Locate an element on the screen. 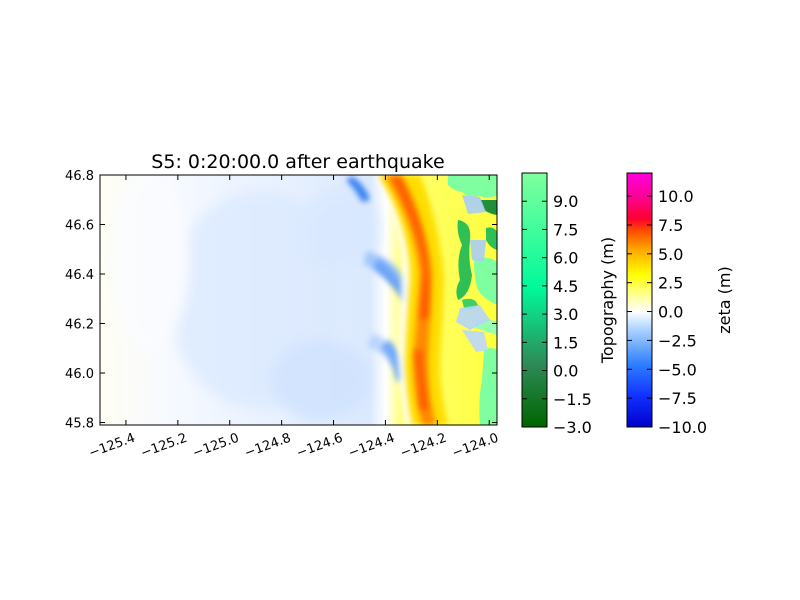 The height and width of the screenshot is (600, 800). wave-crest-orange is located at coordinates (410, 300).